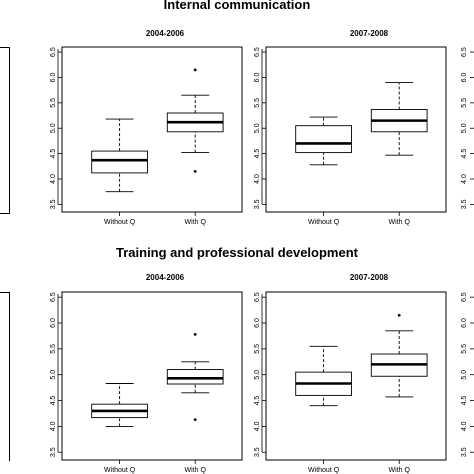  What do you see at coordinates (165, 33) in the screenshot?
I see `panel-title-ic-2004: 2004-2006` at bounding box center [165, 33].